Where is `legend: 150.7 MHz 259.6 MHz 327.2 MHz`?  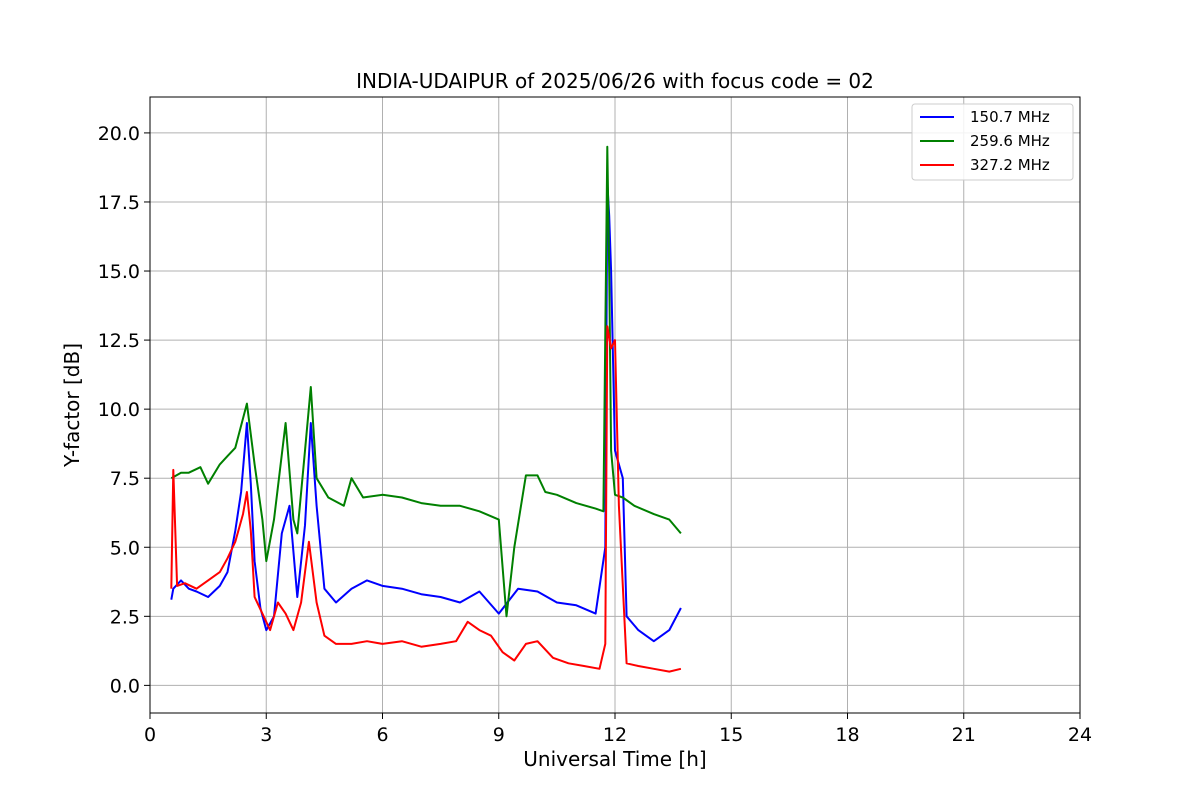 legend: 150.7 MHz 259.6 MHz 327.2 MHz is located at coordinates (992, 142).